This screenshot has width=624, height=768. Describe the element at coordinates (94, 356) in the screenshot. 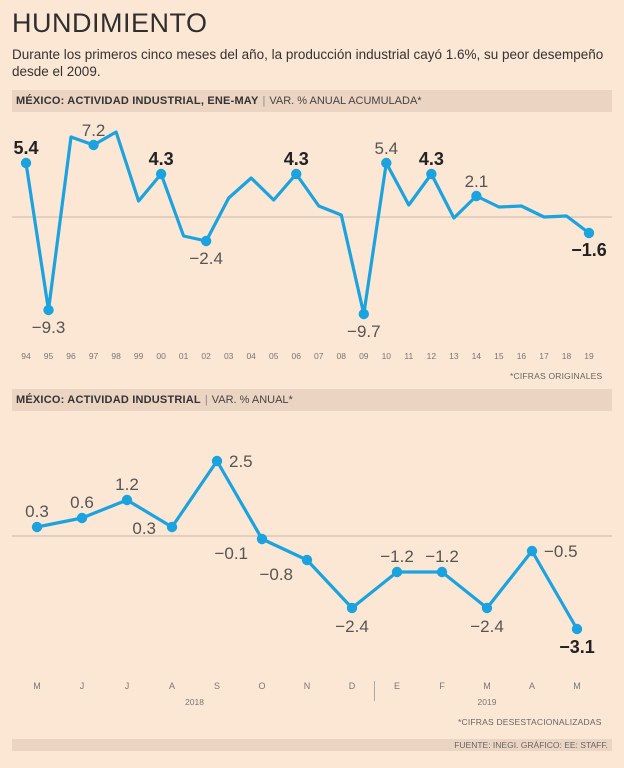

I see `x-tick-label: 97` at that location.